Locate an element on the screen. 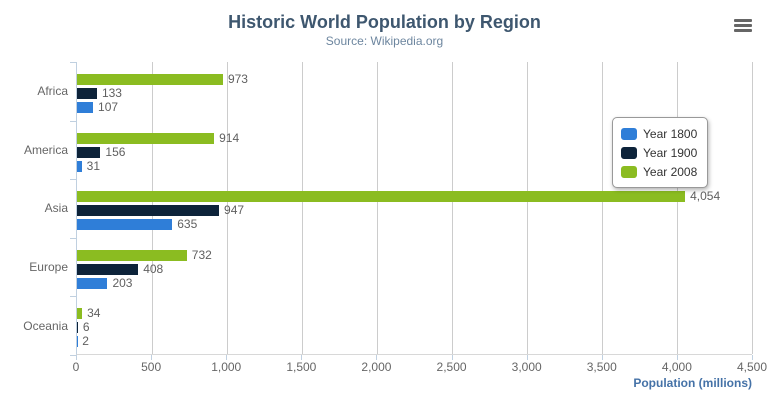 The width and height of the screenshot is (769, 416). x-axis-tick-label: 4,500 is located at coordinates (752, 367).